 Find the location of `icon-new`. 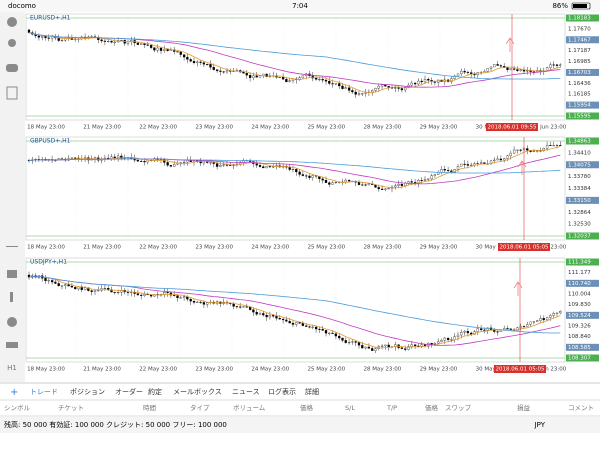

icon-new is located at coordinates (12, 93).